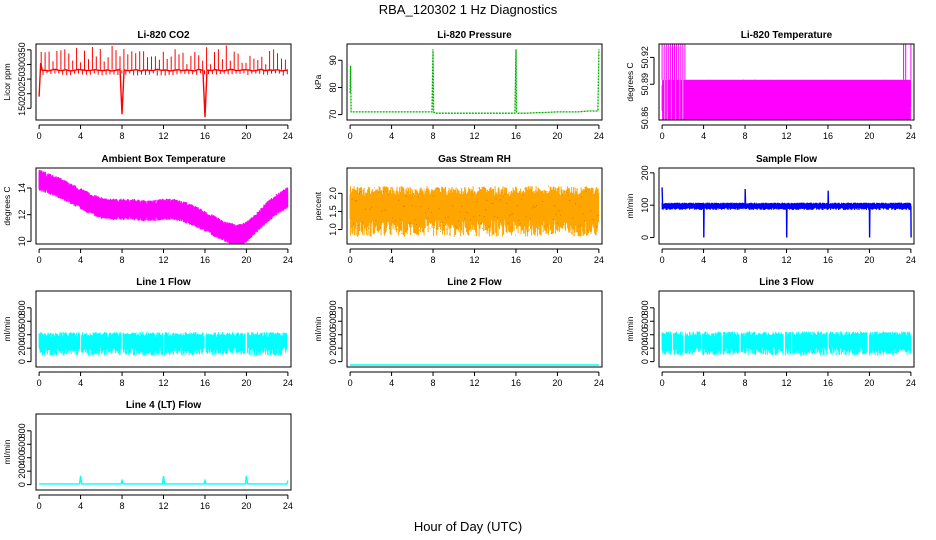 This screenshot has width=936, height=540. I want to click on y-tick-label: 100, so click(645, 205).